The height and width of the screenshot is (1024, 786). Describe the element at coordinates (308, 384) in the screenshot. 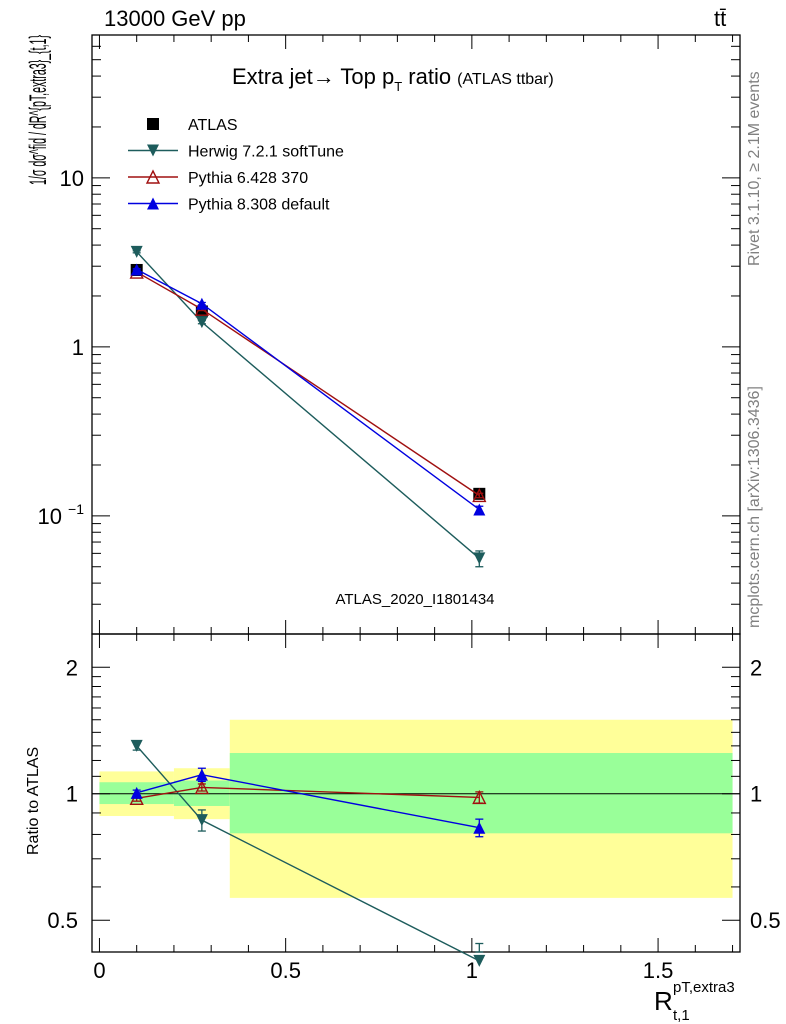

I see `main-pythia-6-428-370-line` at that location.